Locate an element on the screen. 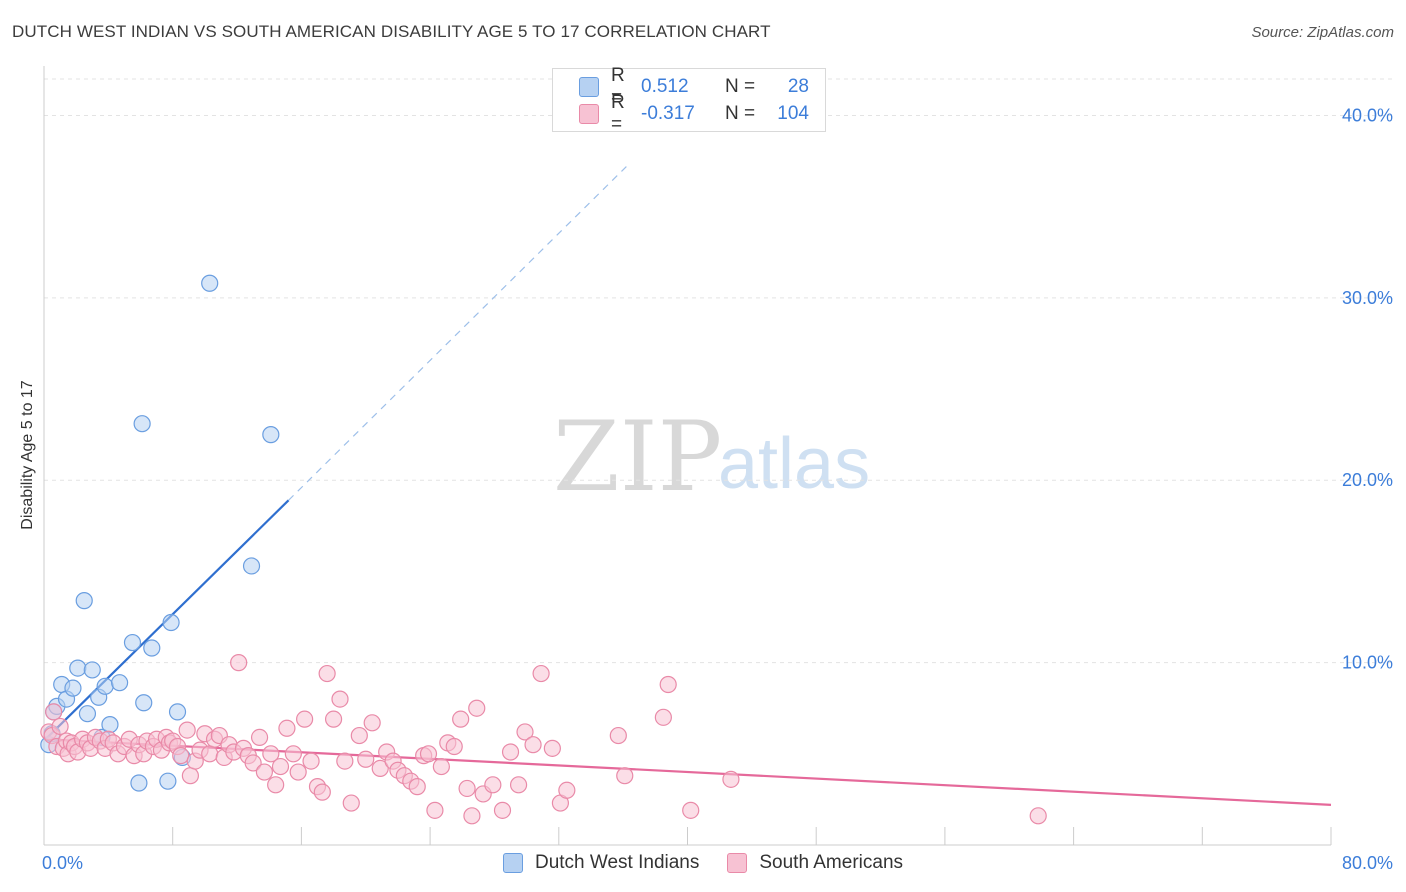 The height and width of the screenshot is (892, 1406). legend-n-value: 104 is located at coordinates (793, 113).